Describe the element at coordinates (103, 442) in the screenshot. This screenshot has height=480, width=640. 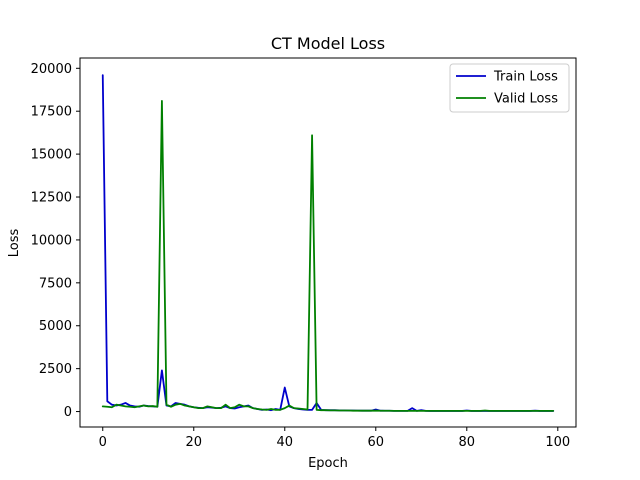
I see `x-tick-label: 0` at that location.